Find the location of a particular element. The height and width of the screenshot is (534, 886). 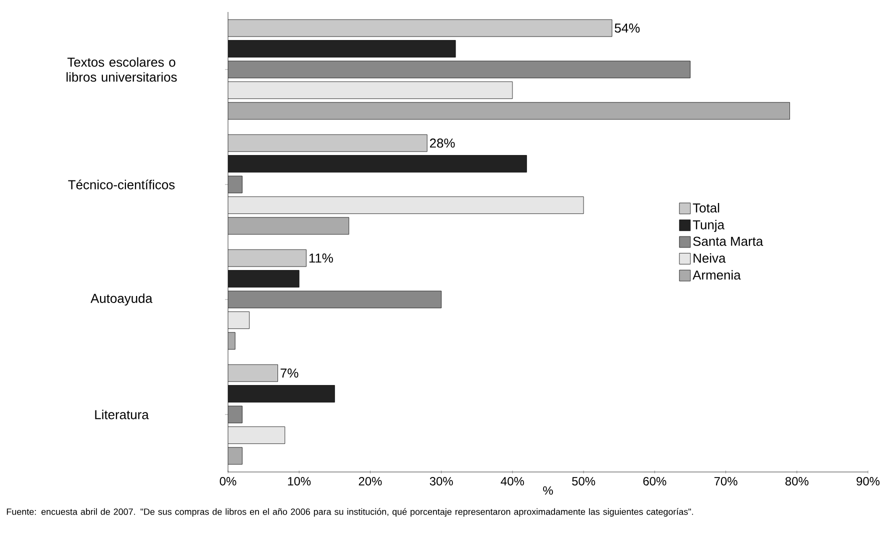

y-tick-label: Técnico-científicos is located at coordinates (121, 185).